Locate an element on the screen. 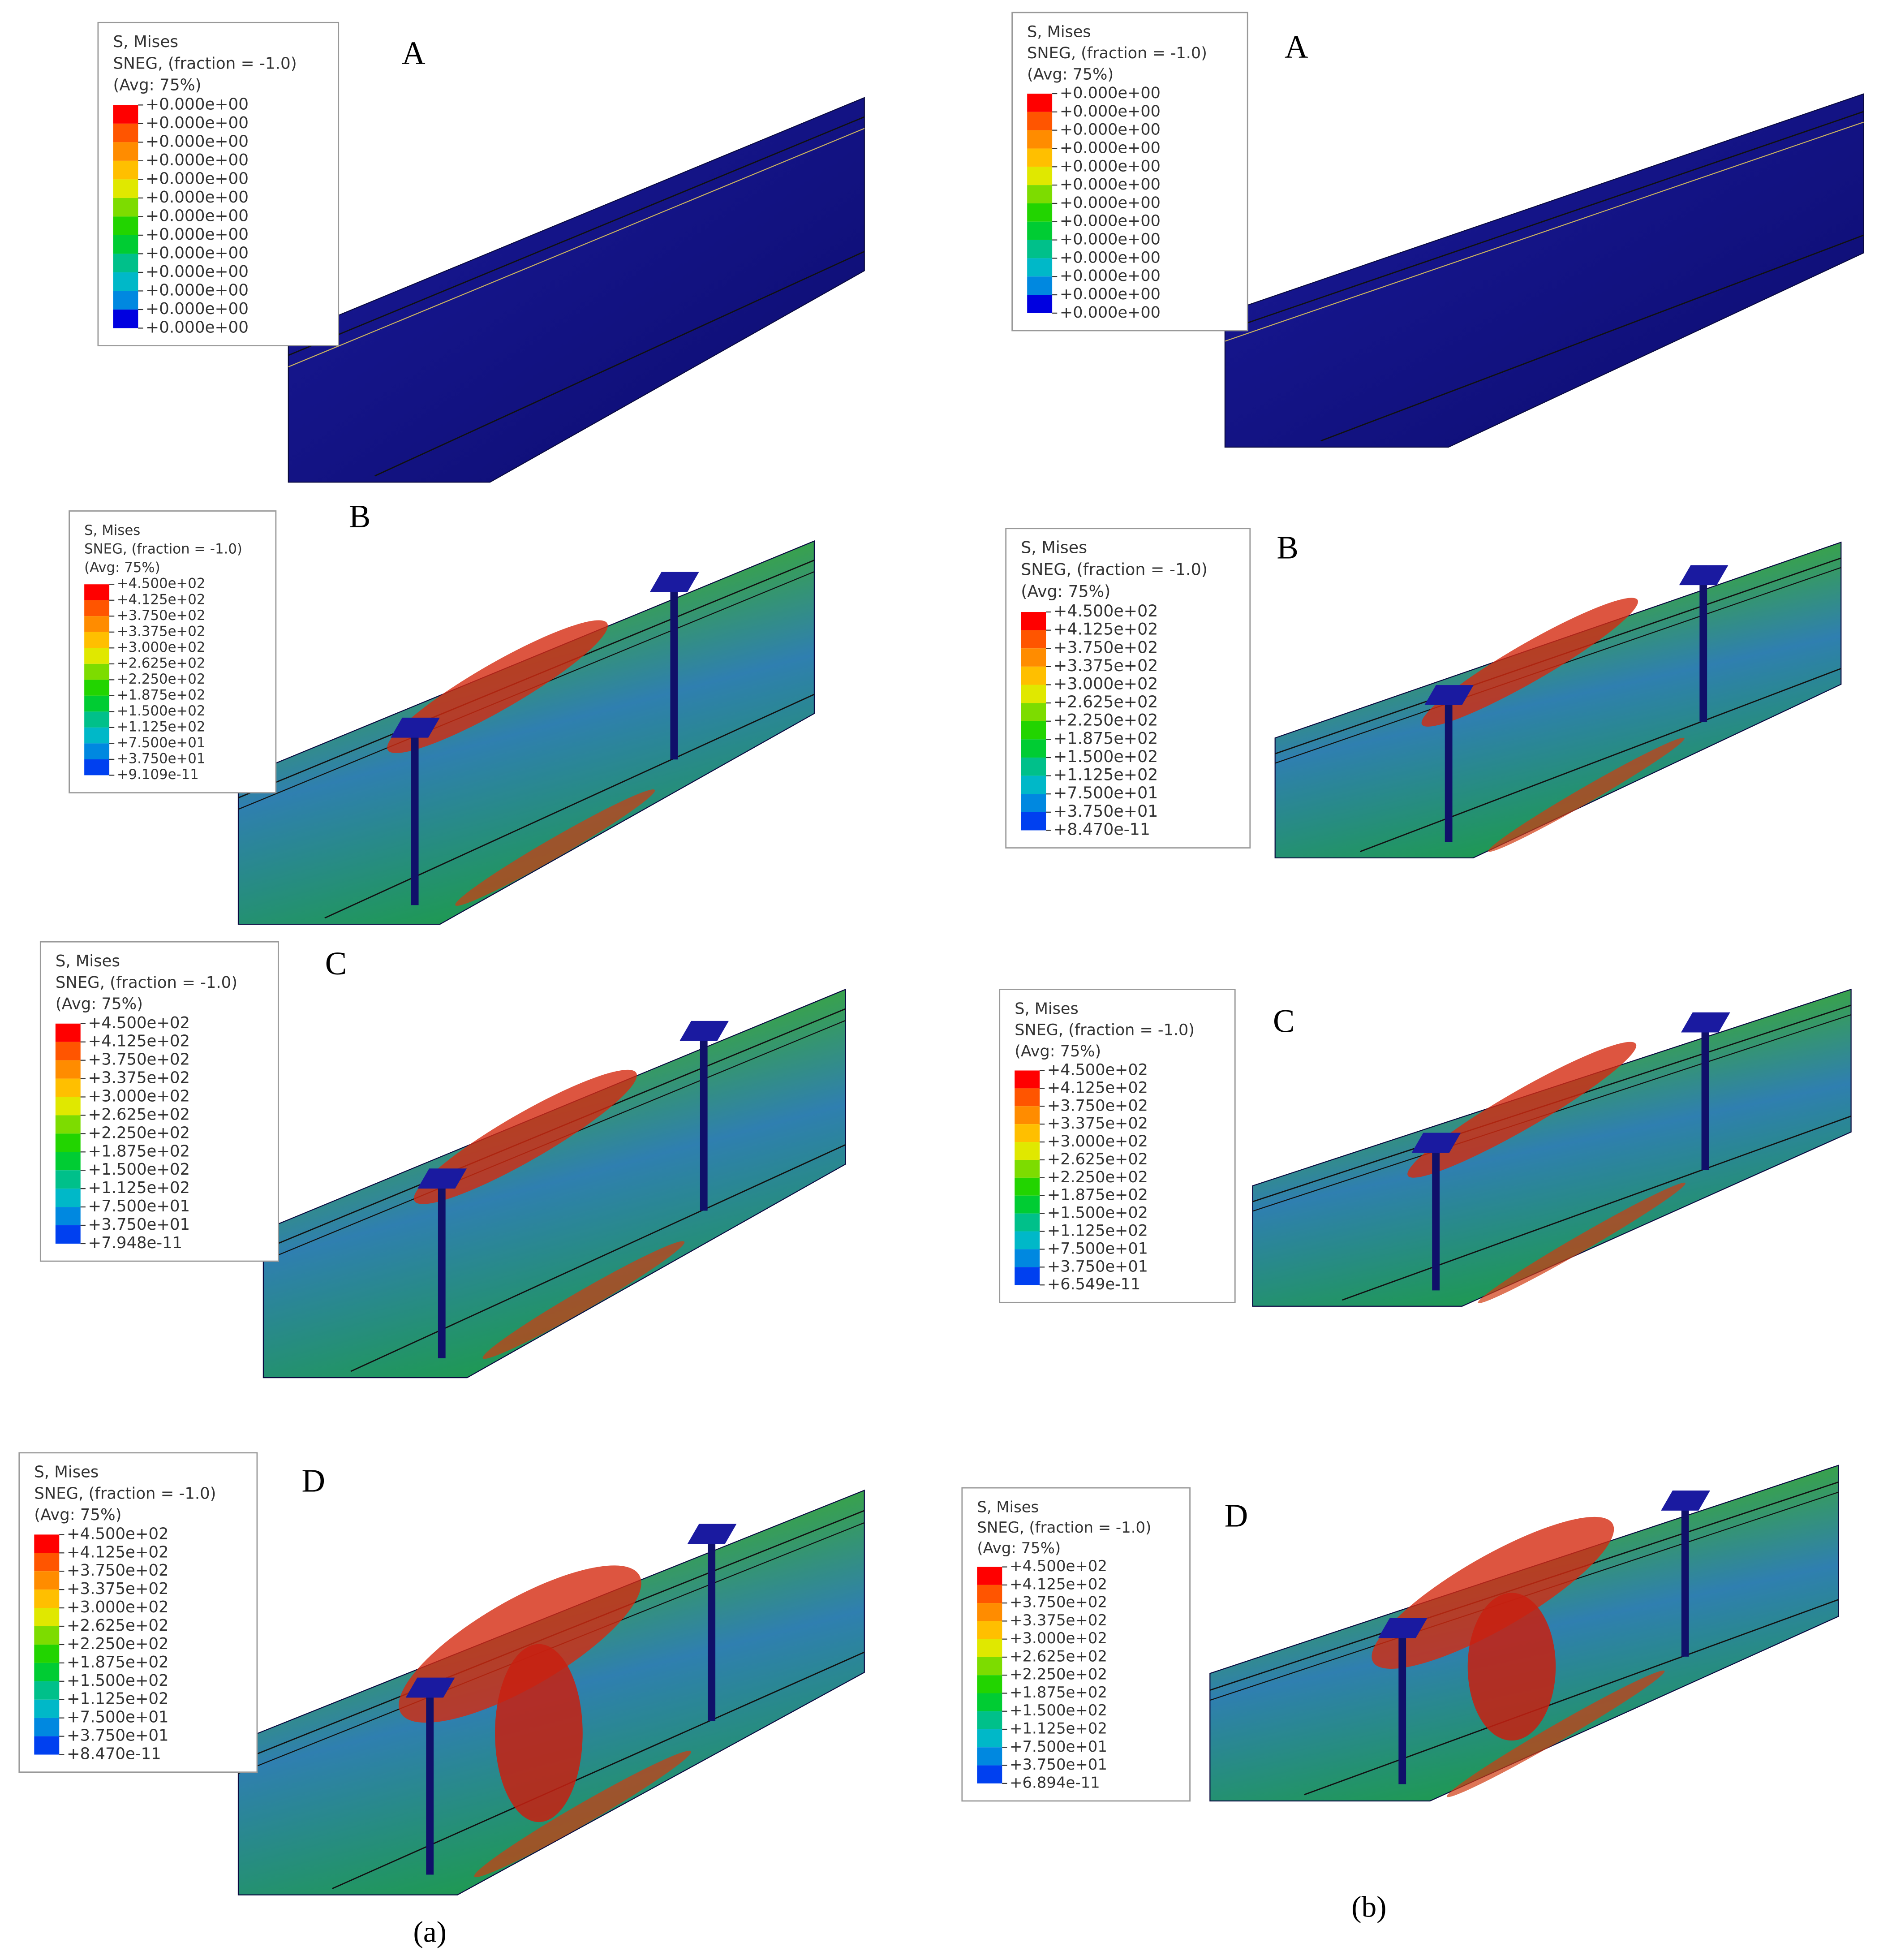 This screenshot has height=1960, width=1879. caption: (a) is located at coordinates (429, 1931).